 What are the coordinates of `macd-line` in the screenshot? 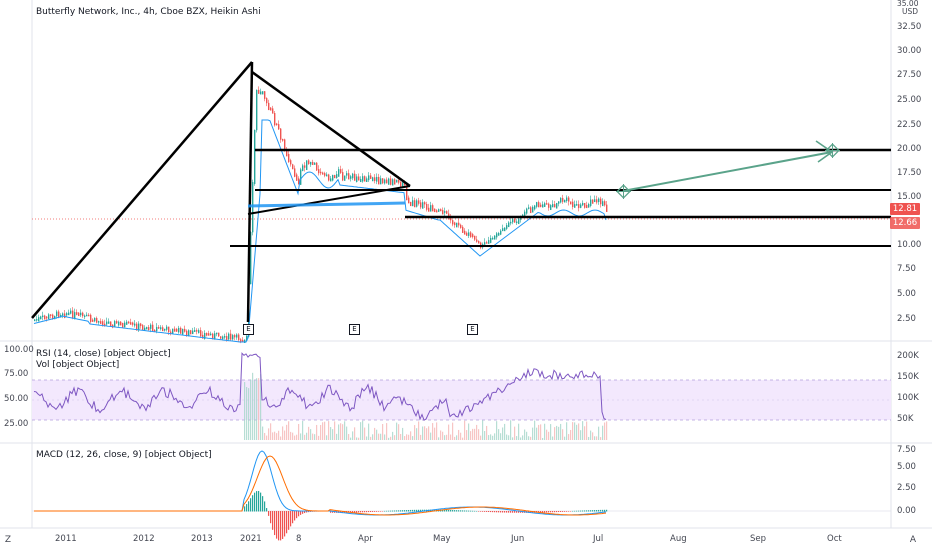 It's located at (320, 483).